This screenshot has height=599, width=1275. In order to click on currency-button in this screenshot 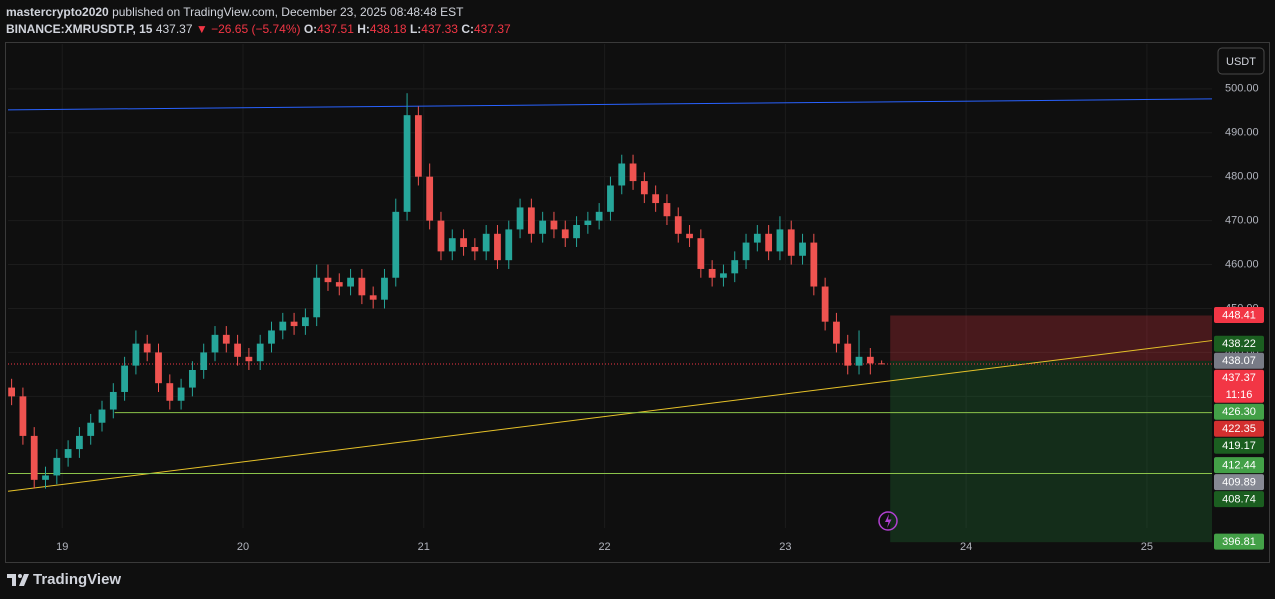, I will do `click(1241, 61)`.